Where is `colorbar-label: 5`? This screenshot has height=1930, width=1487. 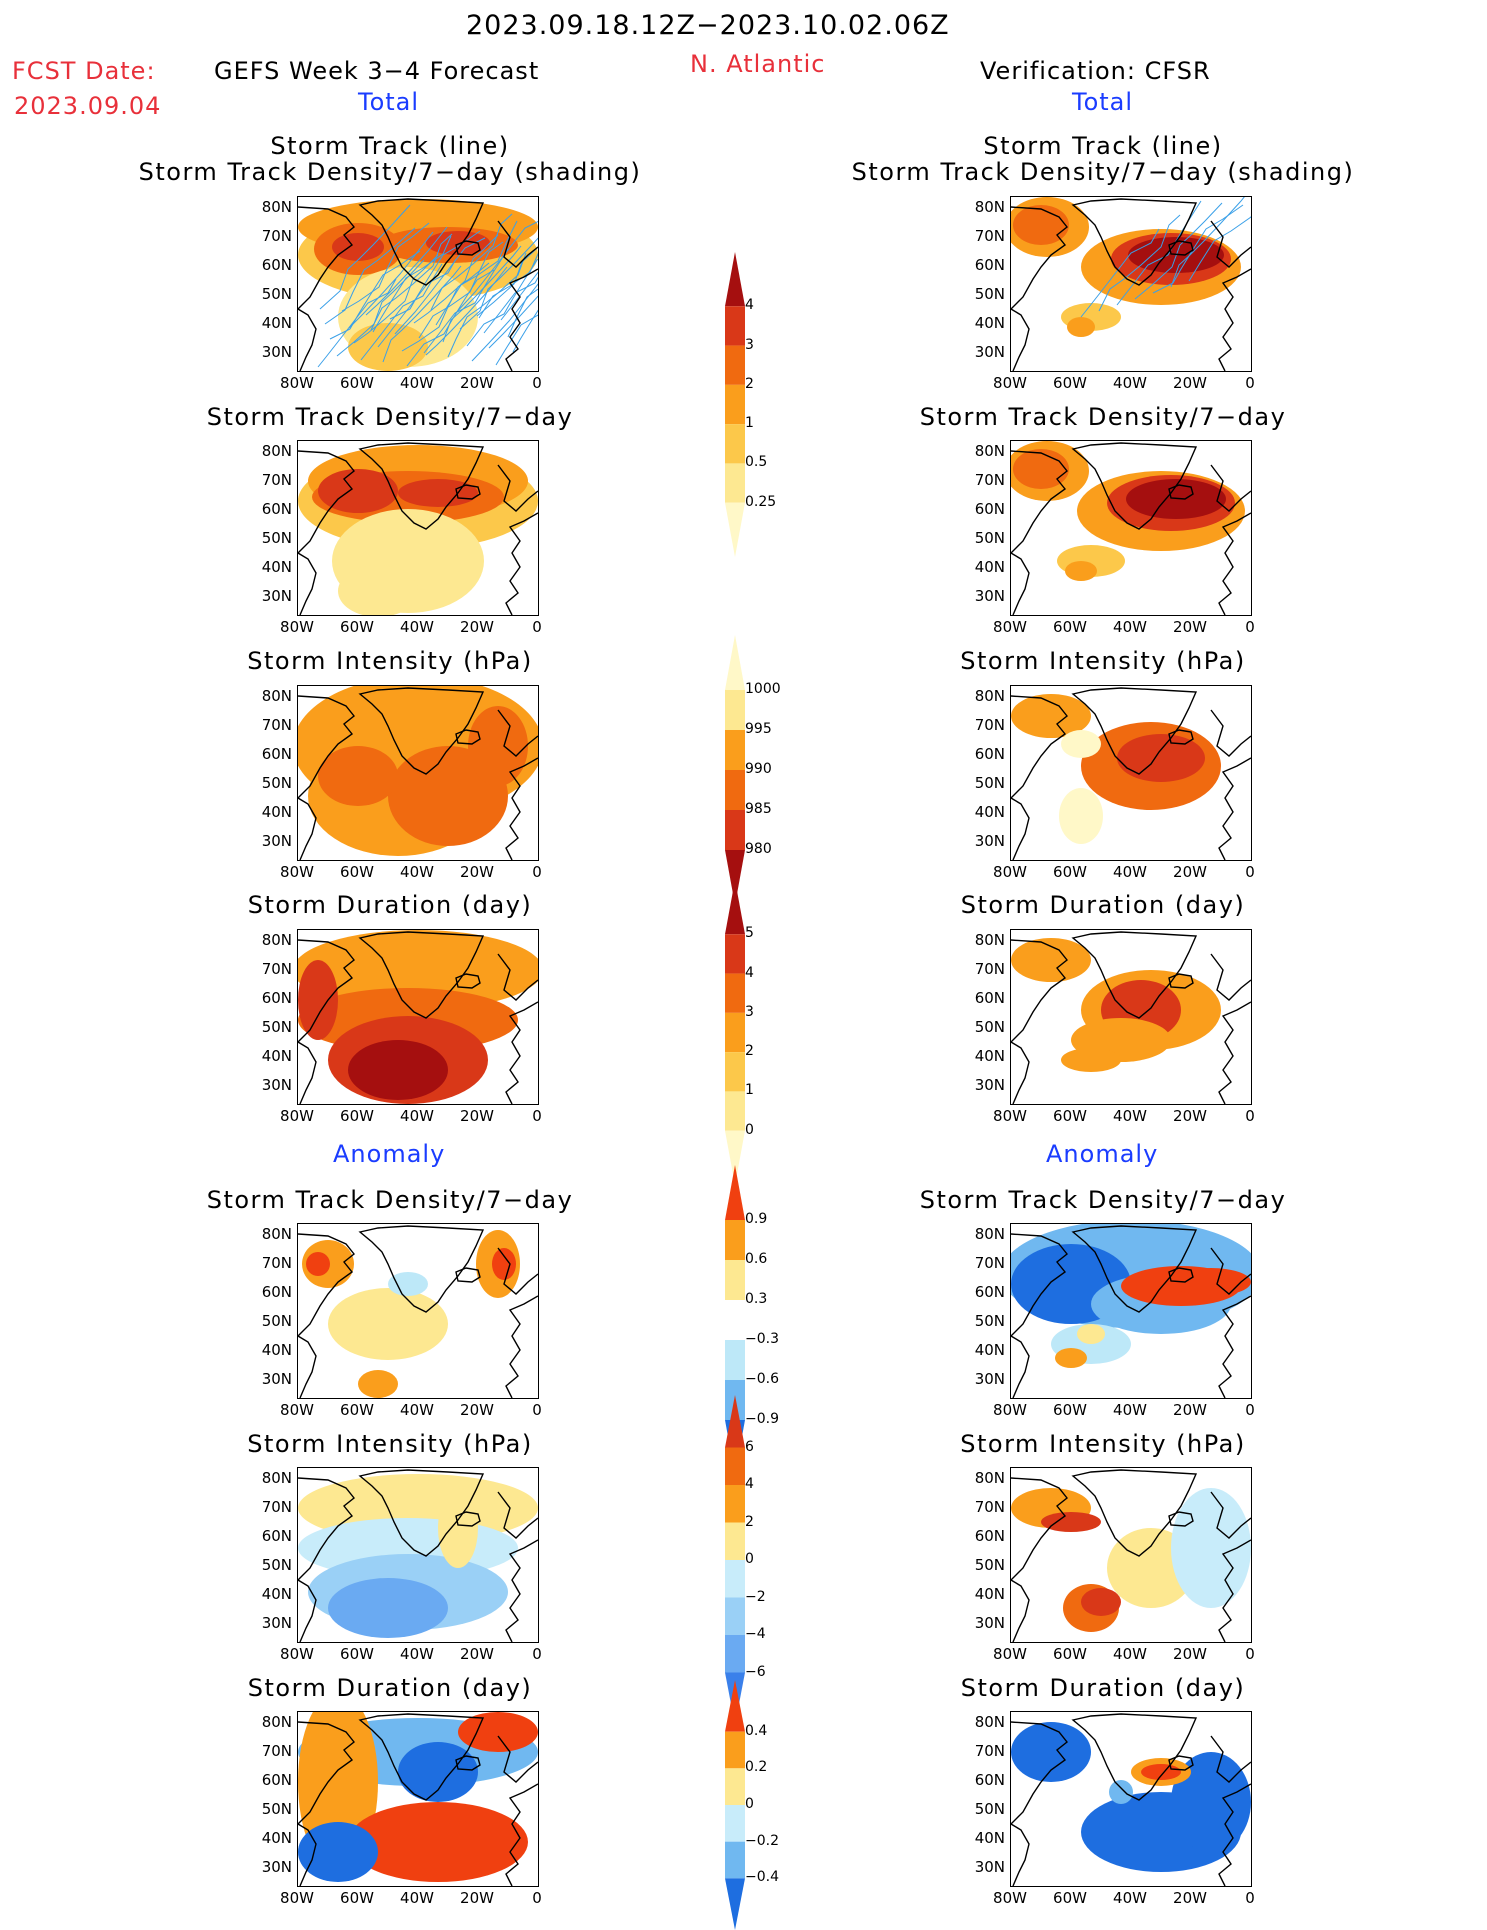
colorbar-label: 5 is located at coordinates (749, 933).